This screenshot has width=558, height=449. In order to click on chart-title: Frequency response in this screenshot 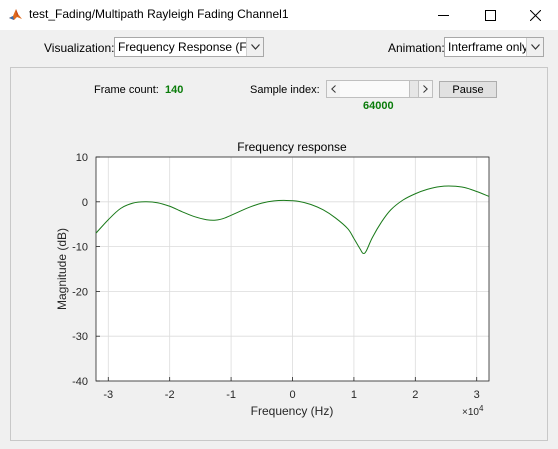, I will do `click(292, 147)`.